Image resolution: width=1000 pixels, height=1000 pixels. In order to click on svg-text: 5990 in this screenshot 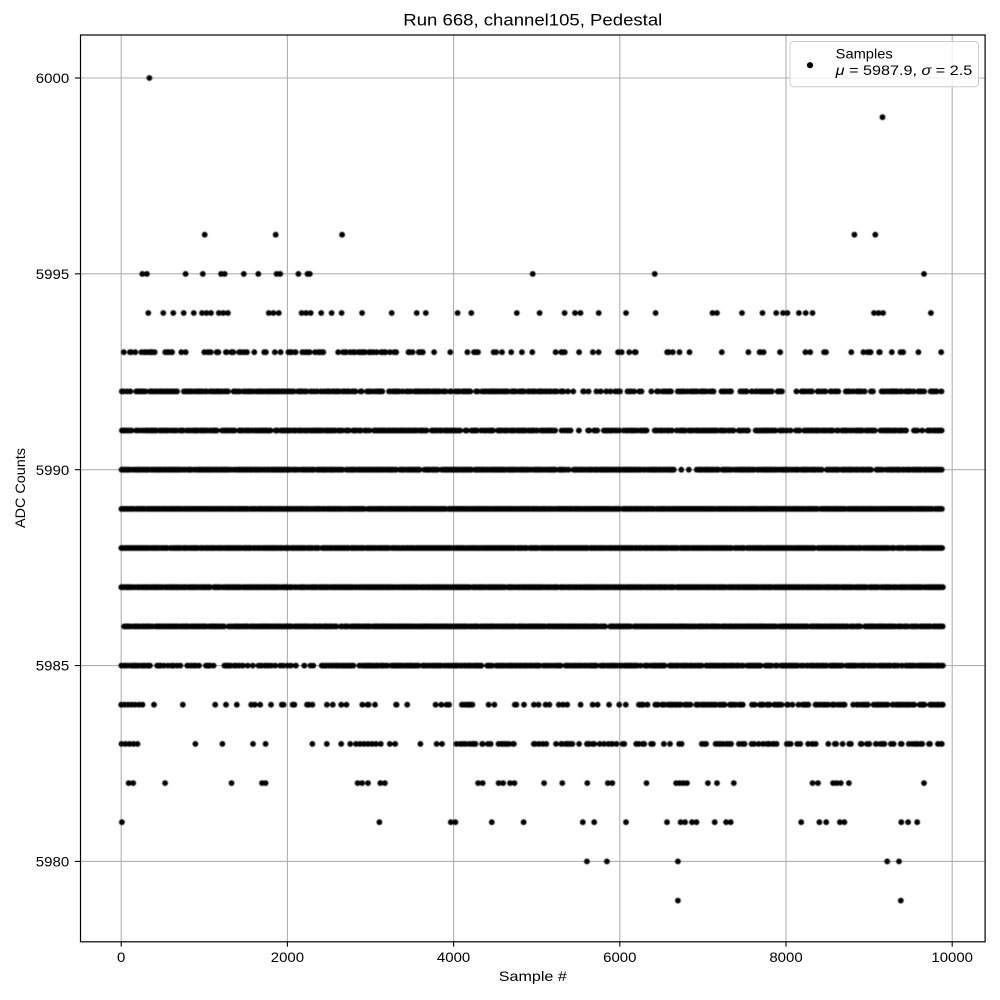, I will do `click(53, 470)`.